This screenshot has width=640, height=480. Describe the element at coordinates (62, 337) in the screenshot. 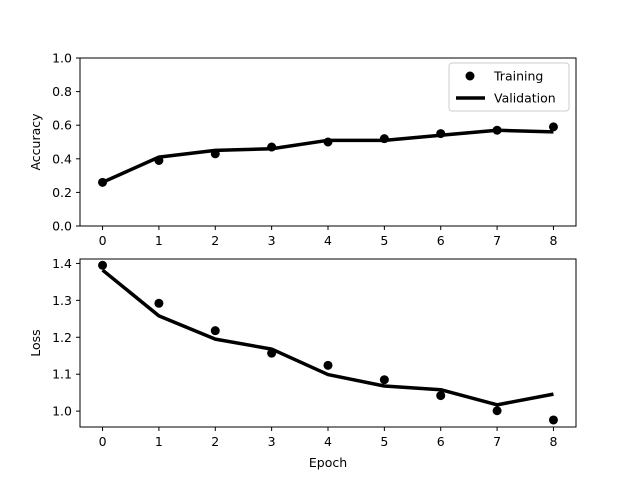

I see `y-tick-label: 1.2` at that location.